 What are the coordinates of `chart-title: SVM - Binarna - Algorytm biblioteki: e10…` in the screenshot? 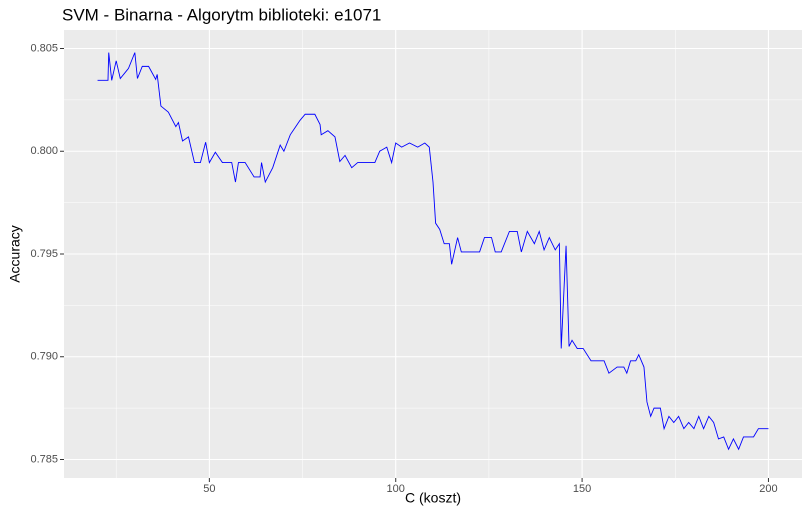 It's located at (221, 14).